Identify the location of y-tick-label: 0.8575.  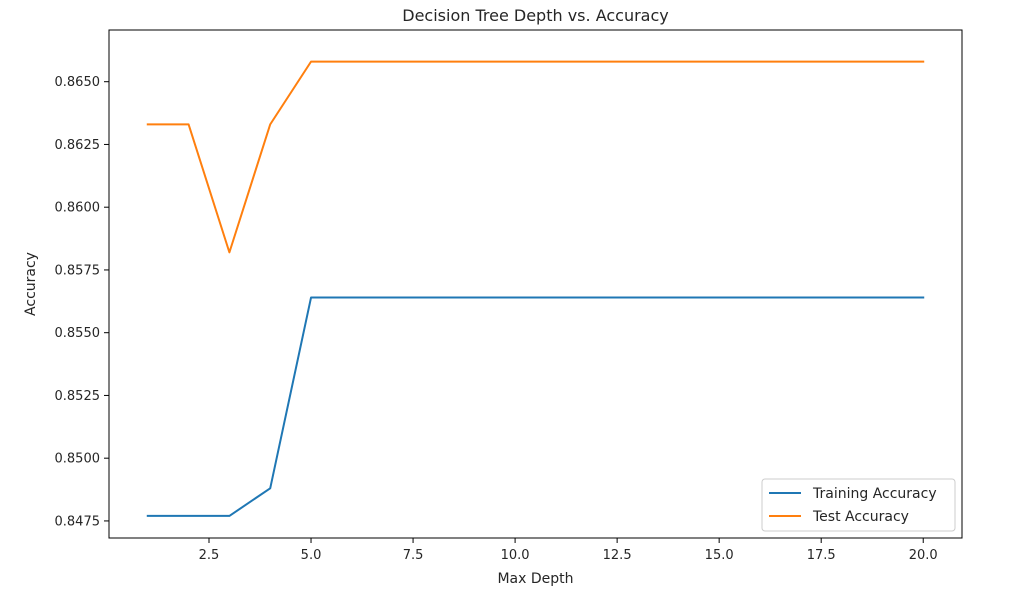
(78, 270).